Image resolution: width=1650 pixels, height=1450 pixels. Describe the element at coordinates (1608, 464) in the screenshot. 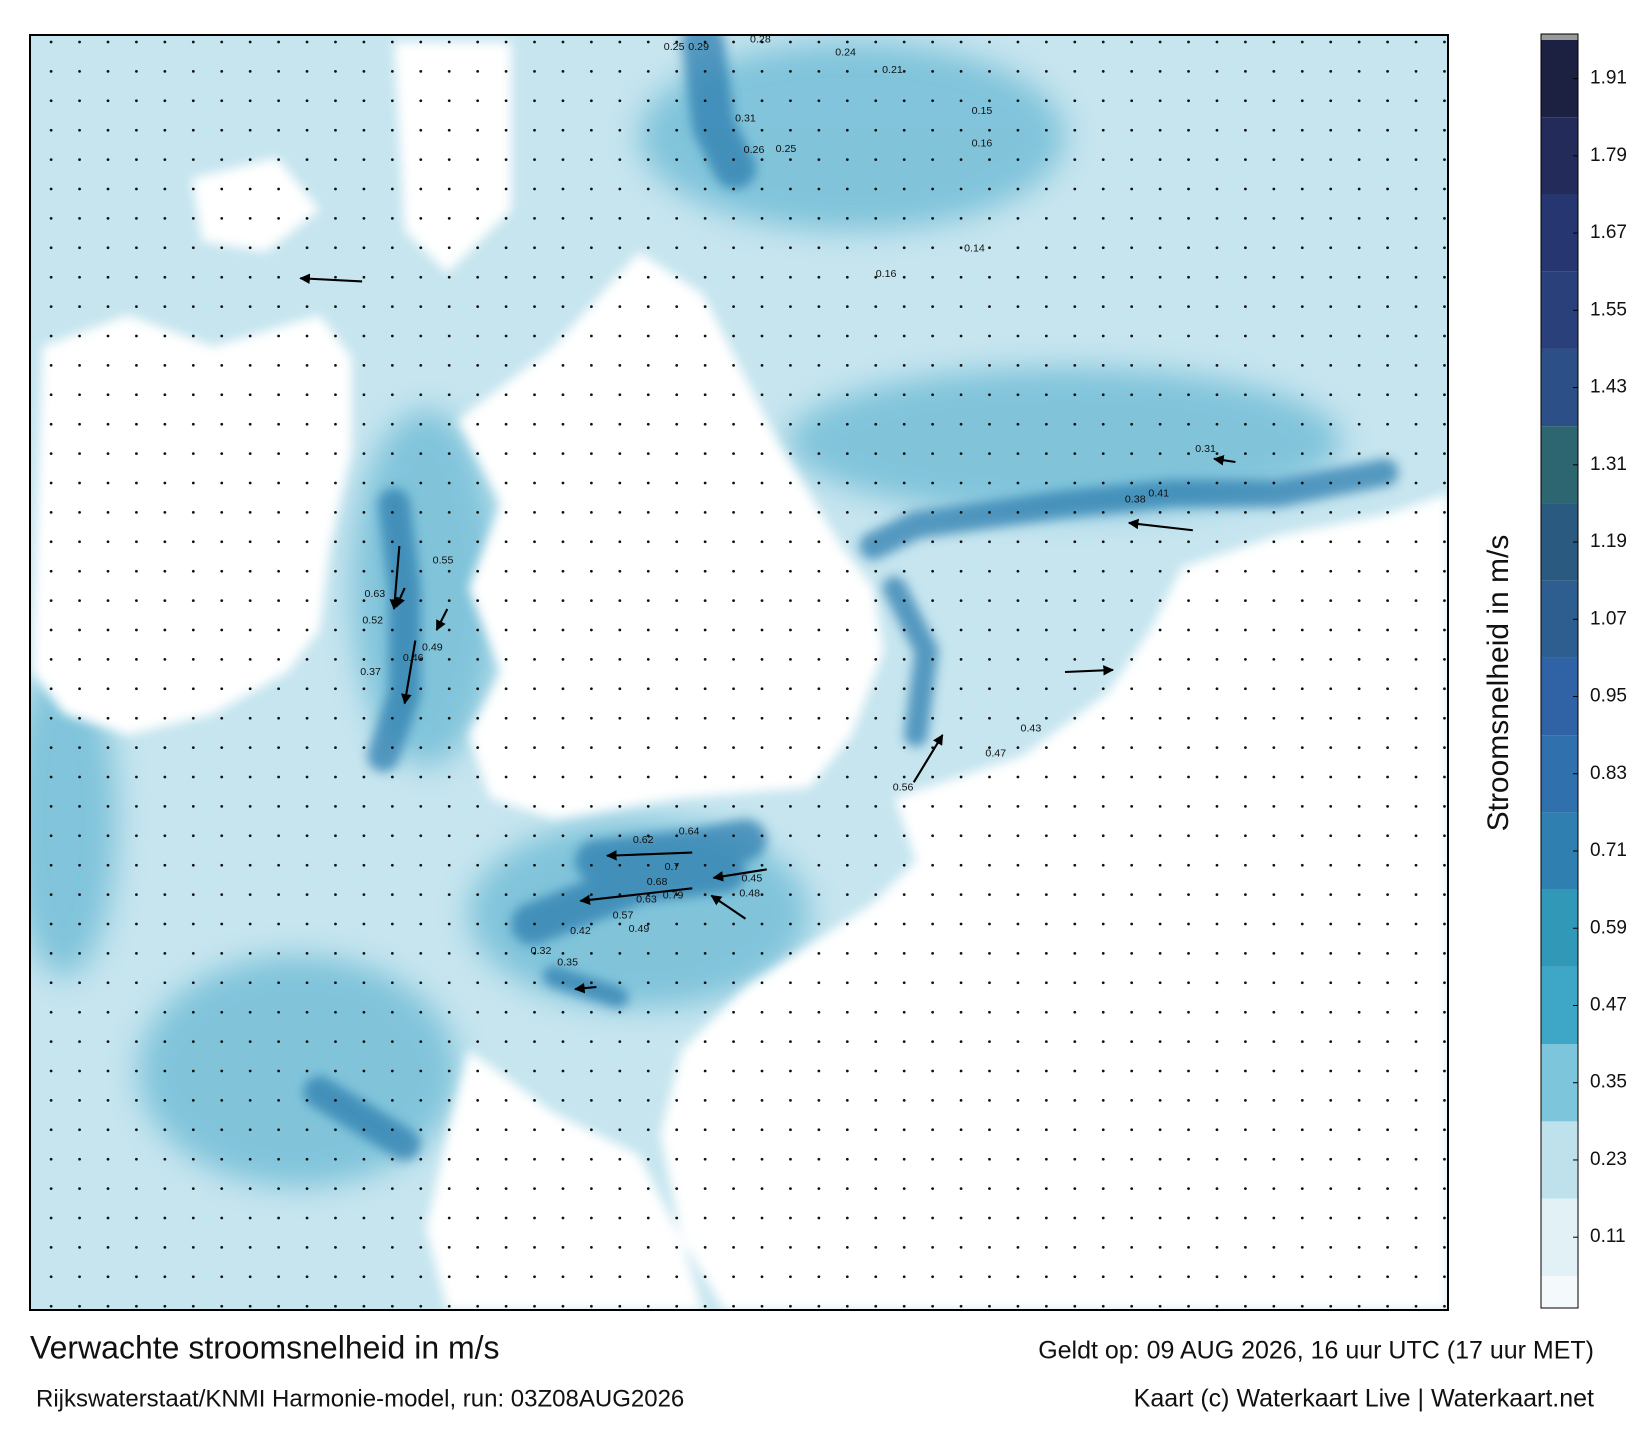

I see `colorbar-tick-label: 1.31` at that location.